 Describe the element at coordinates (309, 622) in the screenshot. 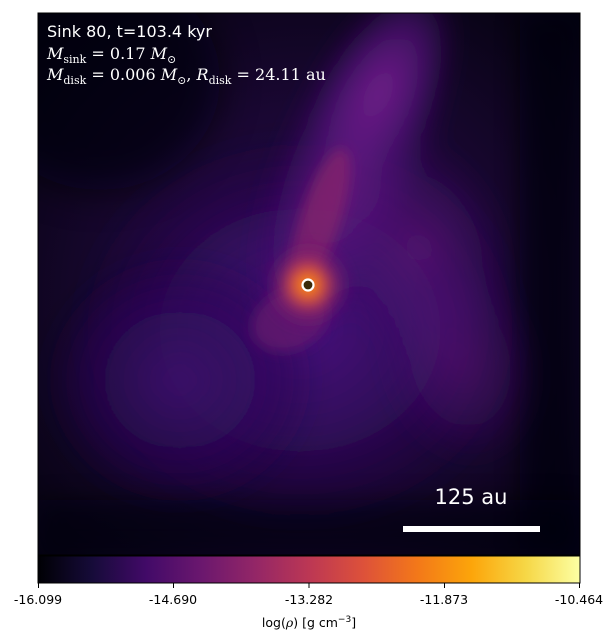

I see `colorbar-label: log(ρ) [g cm−3]` at that location.